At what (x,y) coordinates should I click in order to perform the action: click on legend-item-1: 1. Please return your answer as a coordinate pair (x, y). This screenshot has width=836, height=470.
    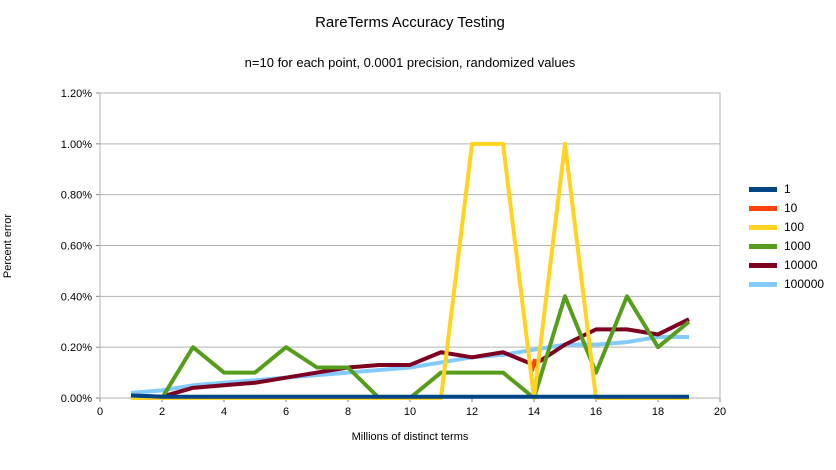
    Looking at the image, I should click on (786, 189).